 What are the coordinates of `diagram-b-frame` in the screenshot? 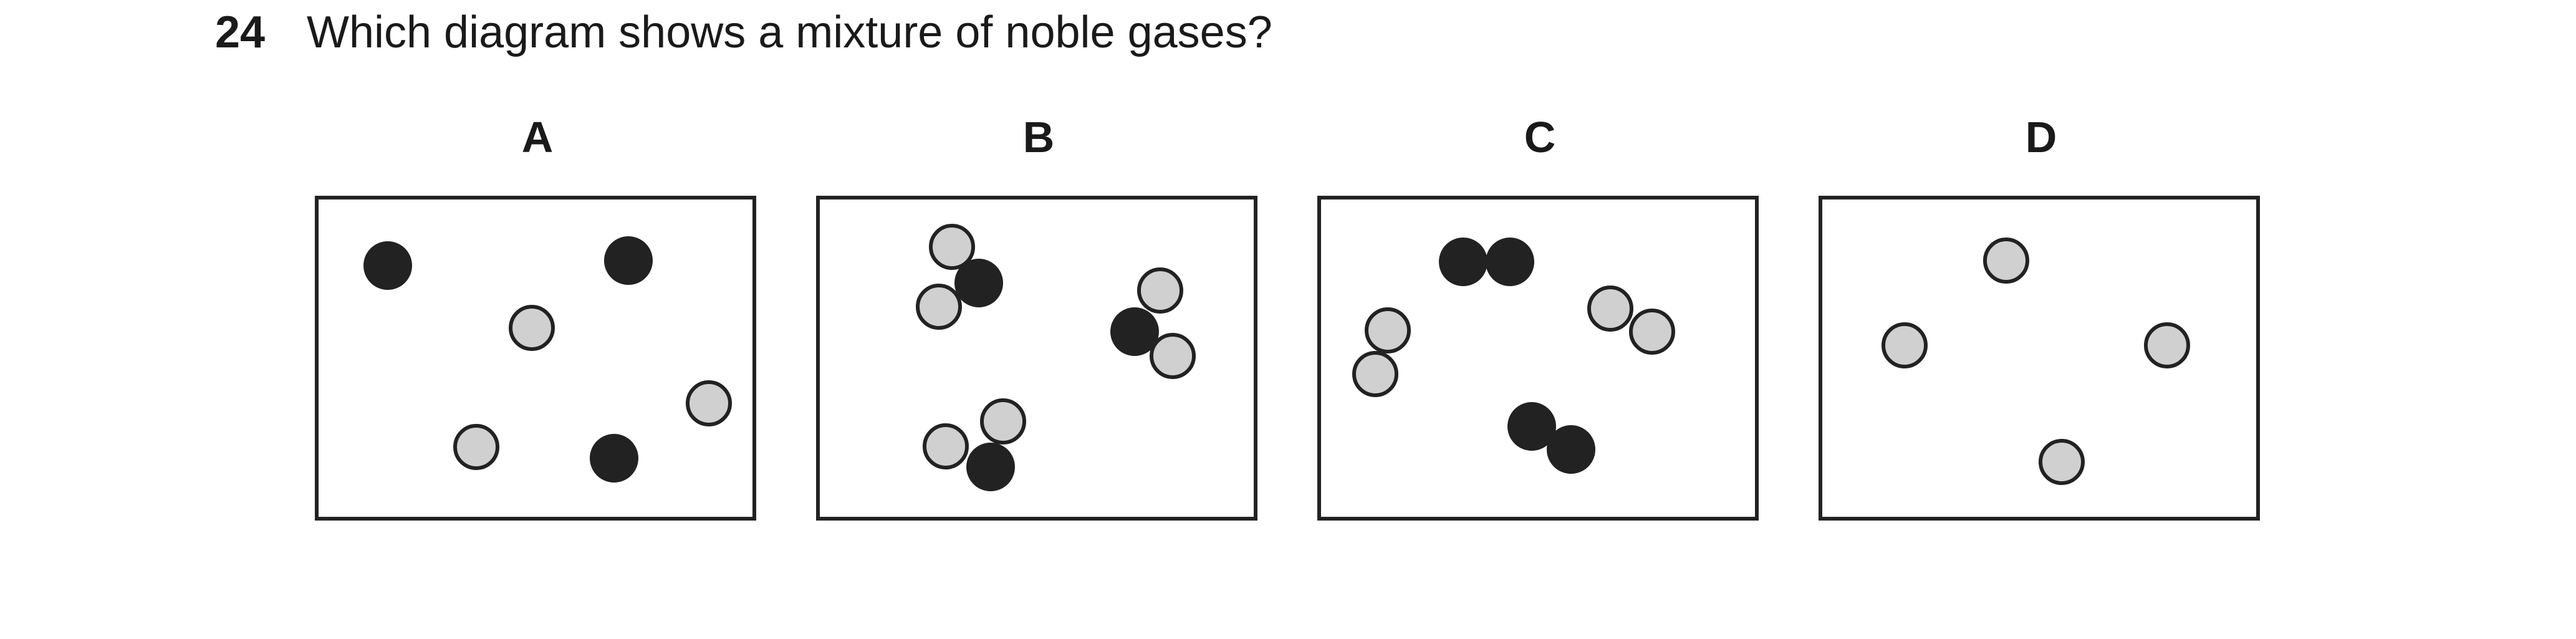 It's located at (1036, 359).